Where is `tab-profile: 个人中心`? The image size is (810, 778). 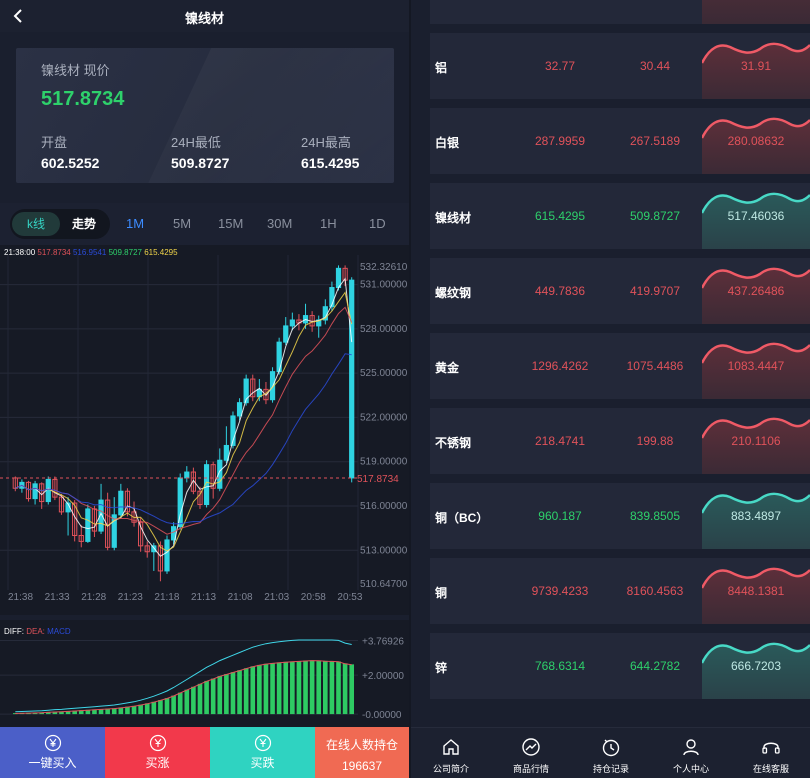
tab-profile: 个人中心 is located at coordinates (691, 753).